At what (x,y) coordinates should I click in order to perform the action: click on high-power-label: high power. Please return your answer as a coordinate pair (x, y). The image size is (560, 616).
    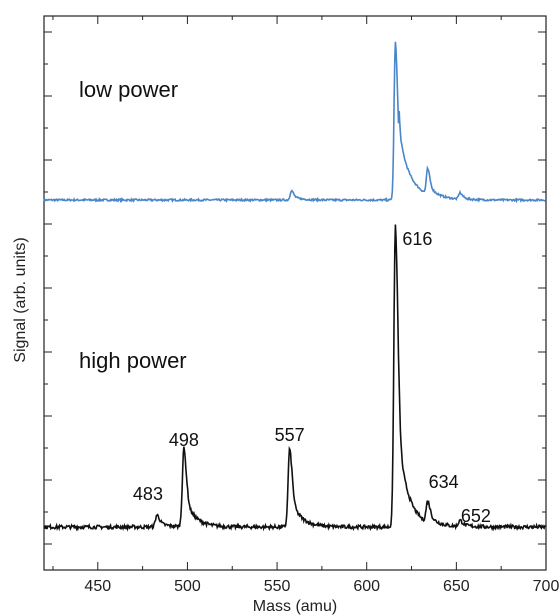
    Looking at the image, I should click on (133, 360).